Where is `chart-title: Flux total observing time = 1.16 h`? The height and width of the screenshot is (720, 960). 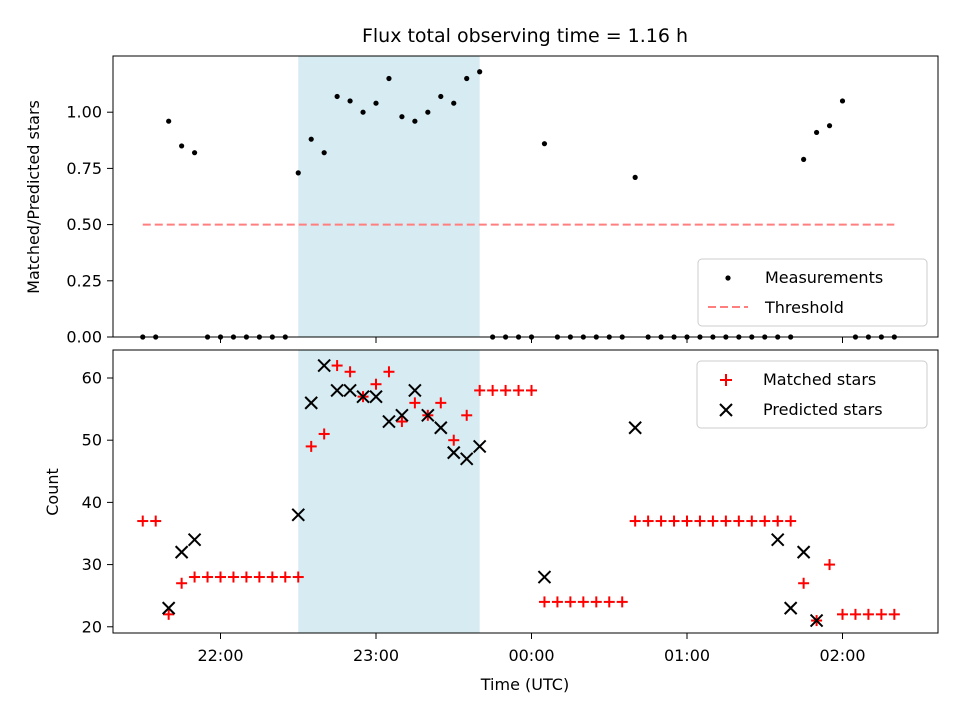 chart-title: Flux total observing time = 1.16 h is located at coordinates (525, 36).